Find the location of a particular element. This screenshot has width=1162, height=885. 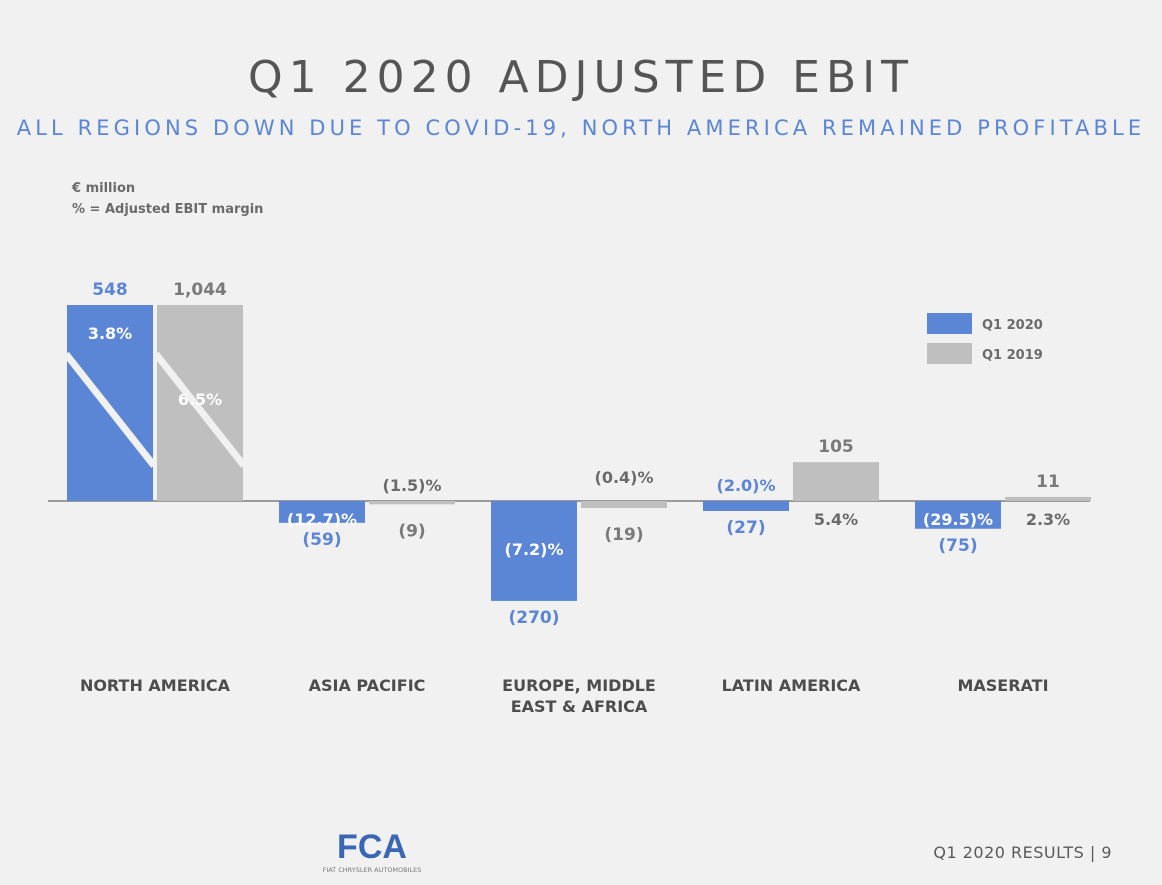

margin-label: (2.0)% is located at coordinates (746, 485).